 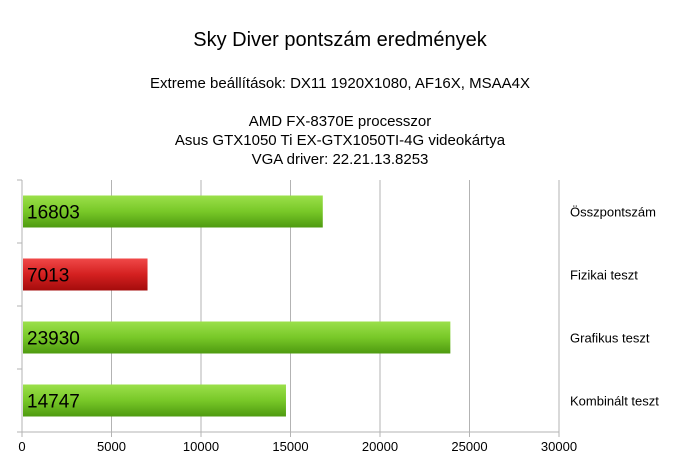 I want to click on category-label-2: Grafikus teszt, so click(x=610, y=338).